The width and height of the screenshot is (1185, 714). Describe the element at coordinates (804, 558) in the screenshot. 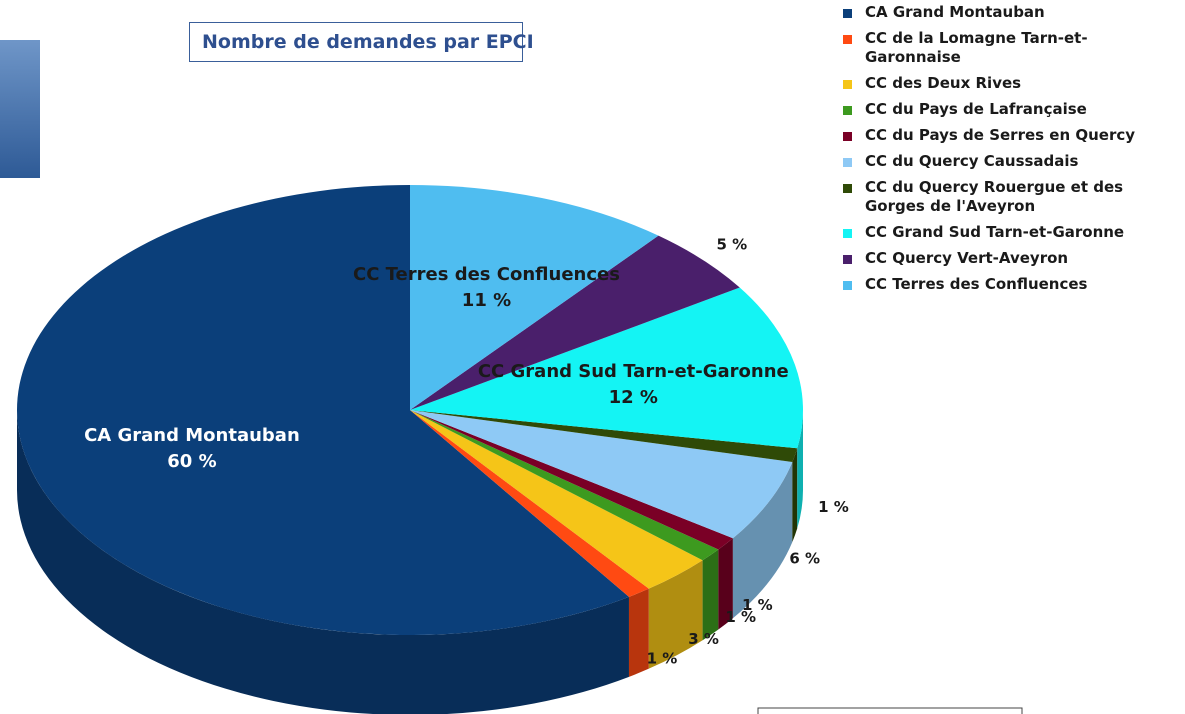

I see `value-label: 6 %` at that location.